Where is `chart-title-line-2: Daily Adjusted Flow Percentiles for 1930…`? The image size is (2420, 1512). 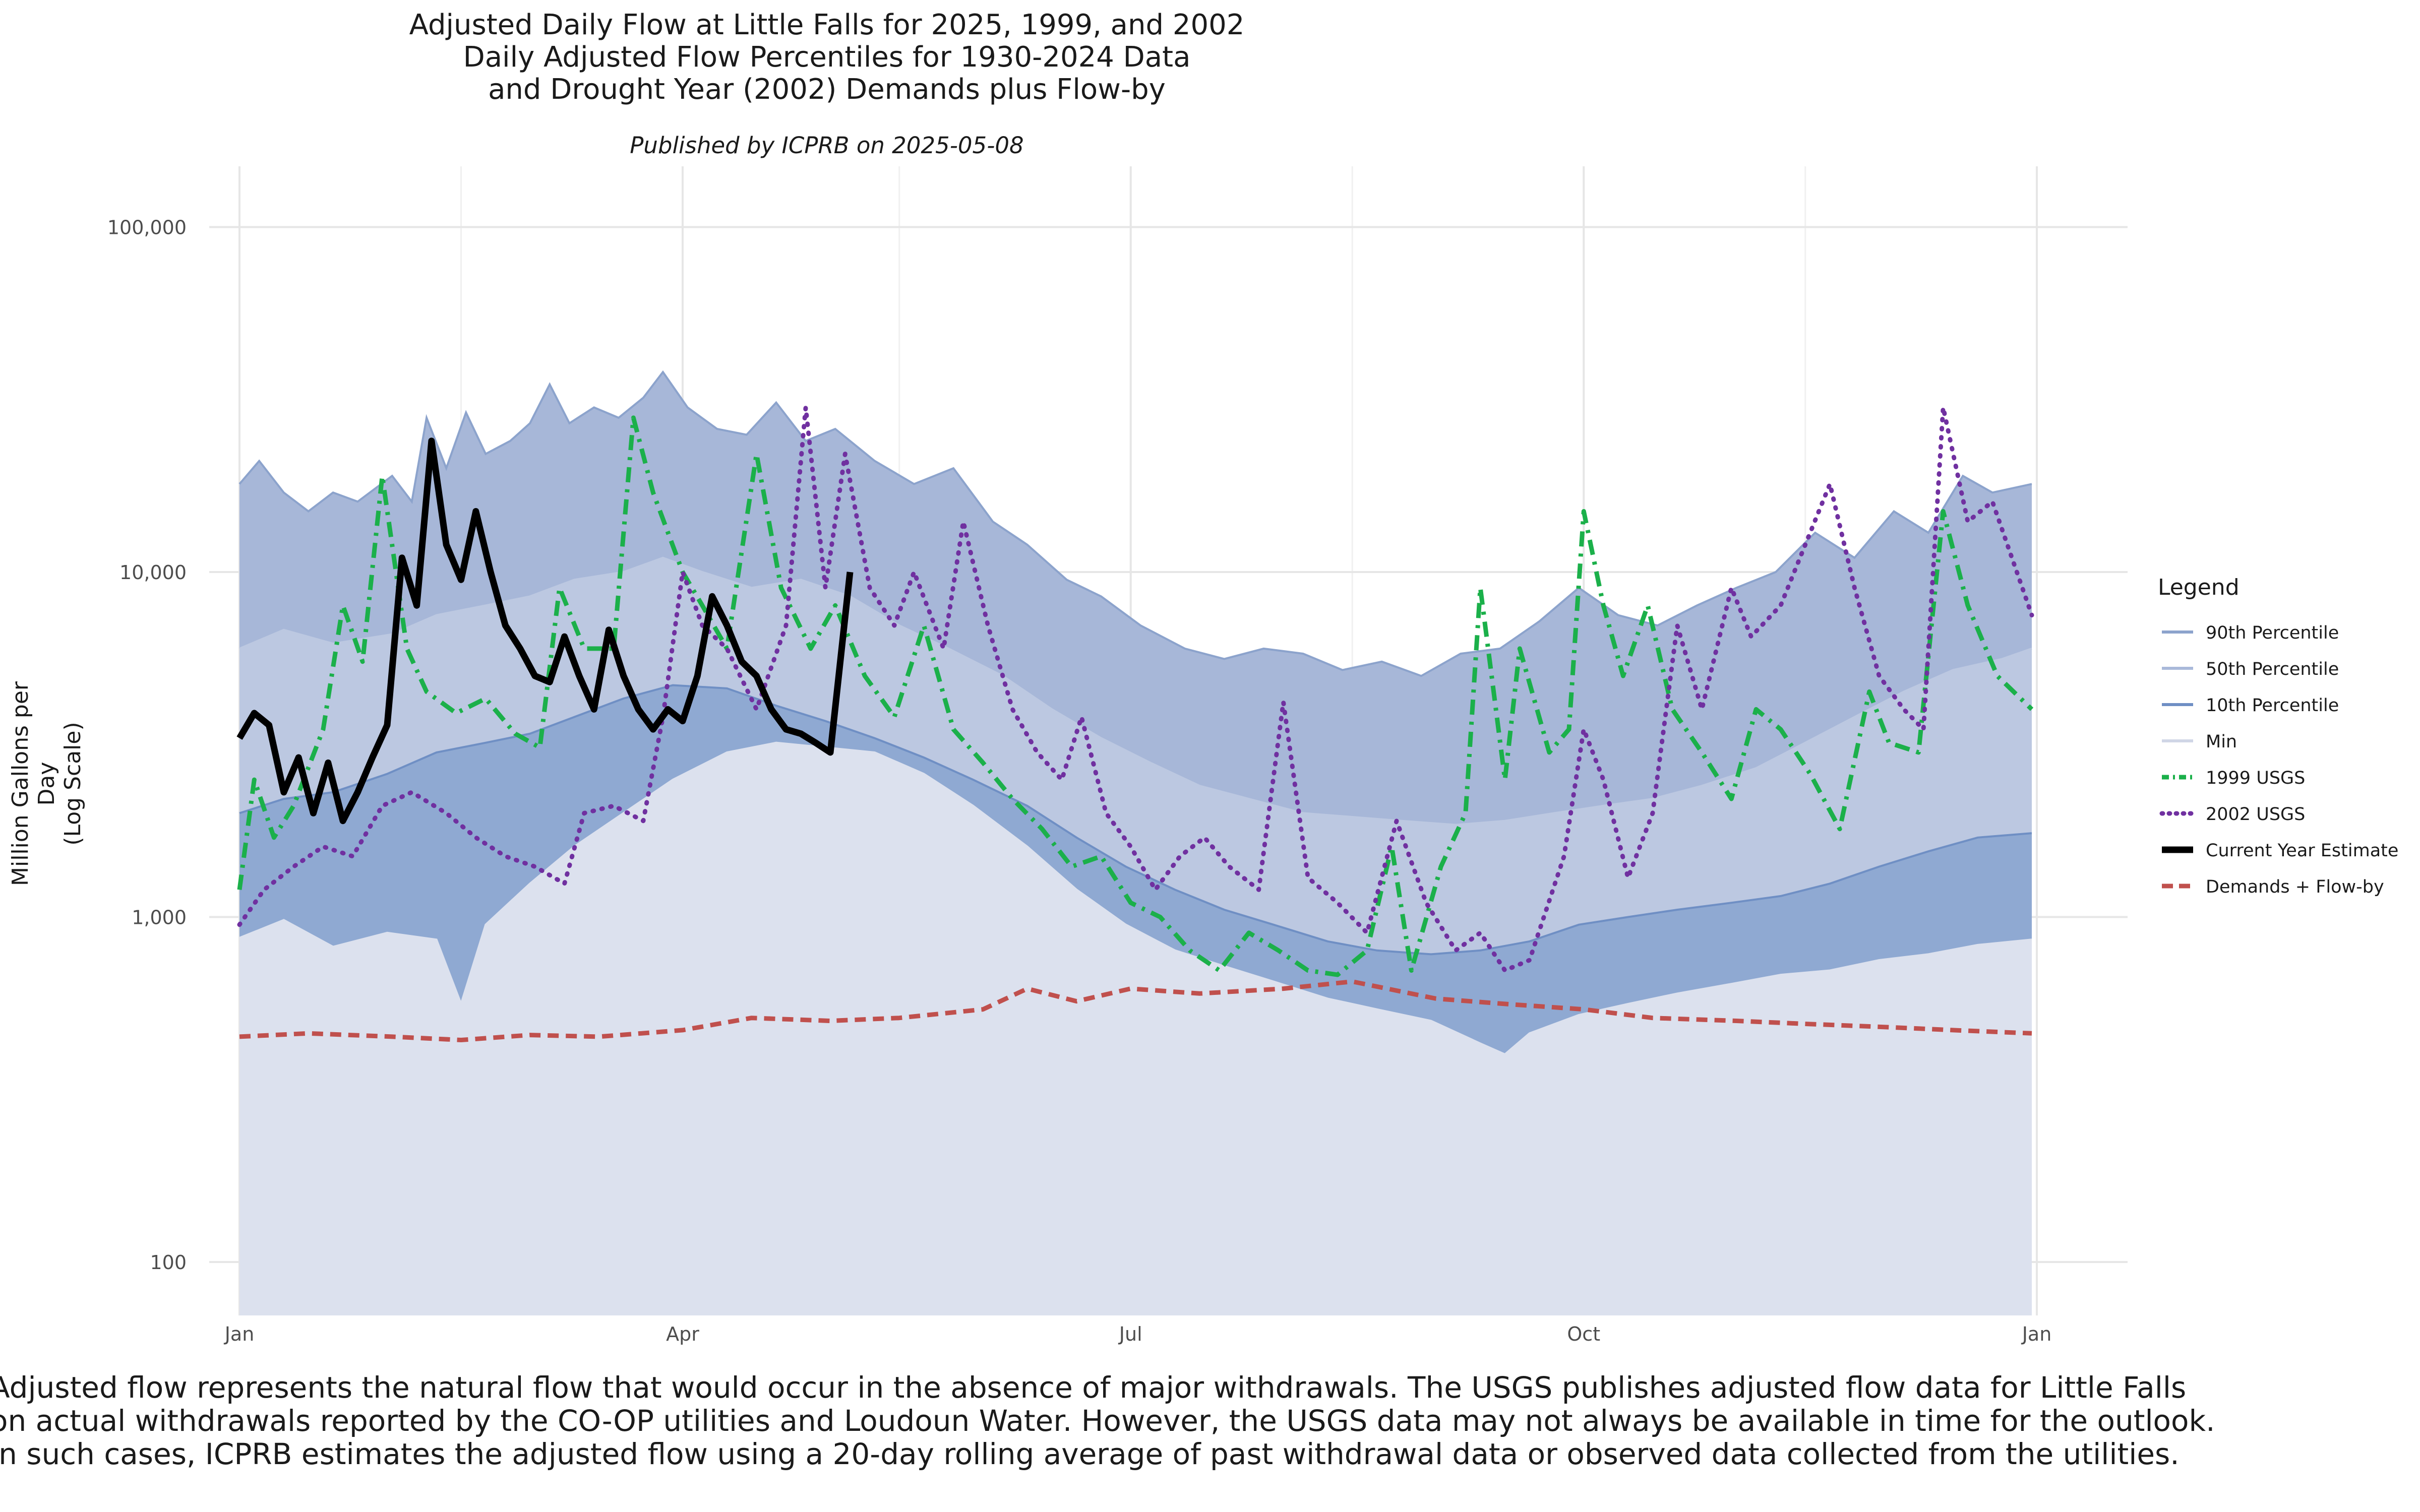
chart-title-line-2: Daily Adjusted Flow Percentiles for 1930… is located at coordinates (827, 58).